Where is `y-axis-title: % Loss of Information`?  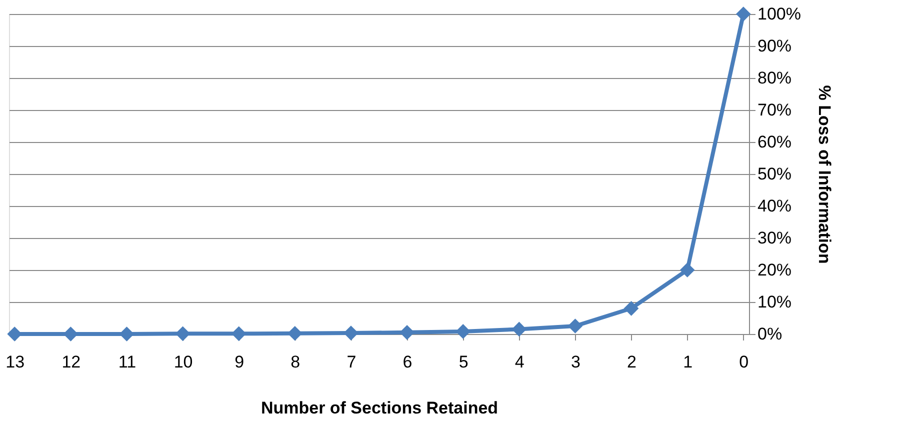 y-axis-title: % Loss of Information is located at coordinates (824, 174).